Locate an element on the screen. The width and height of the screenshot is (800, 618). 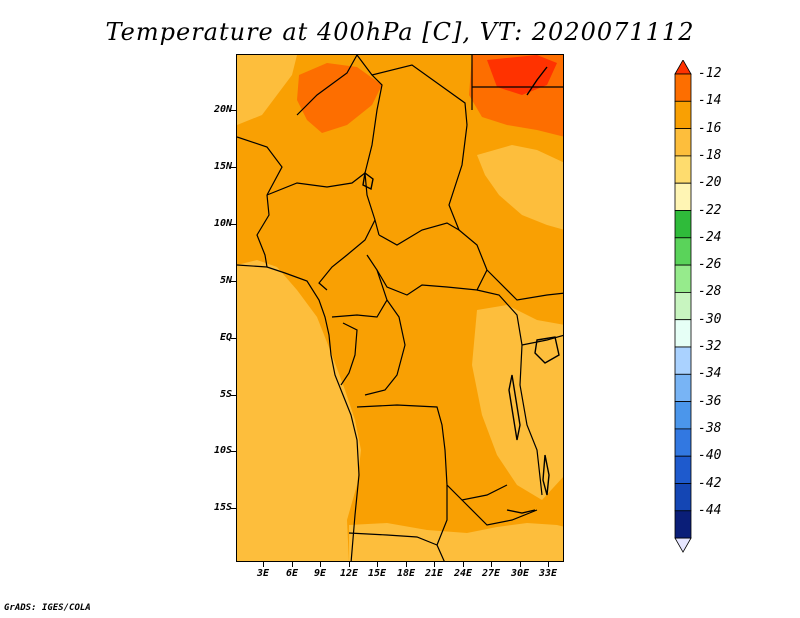
lon-label-27e: 27E is located at coordinates (491, 573).